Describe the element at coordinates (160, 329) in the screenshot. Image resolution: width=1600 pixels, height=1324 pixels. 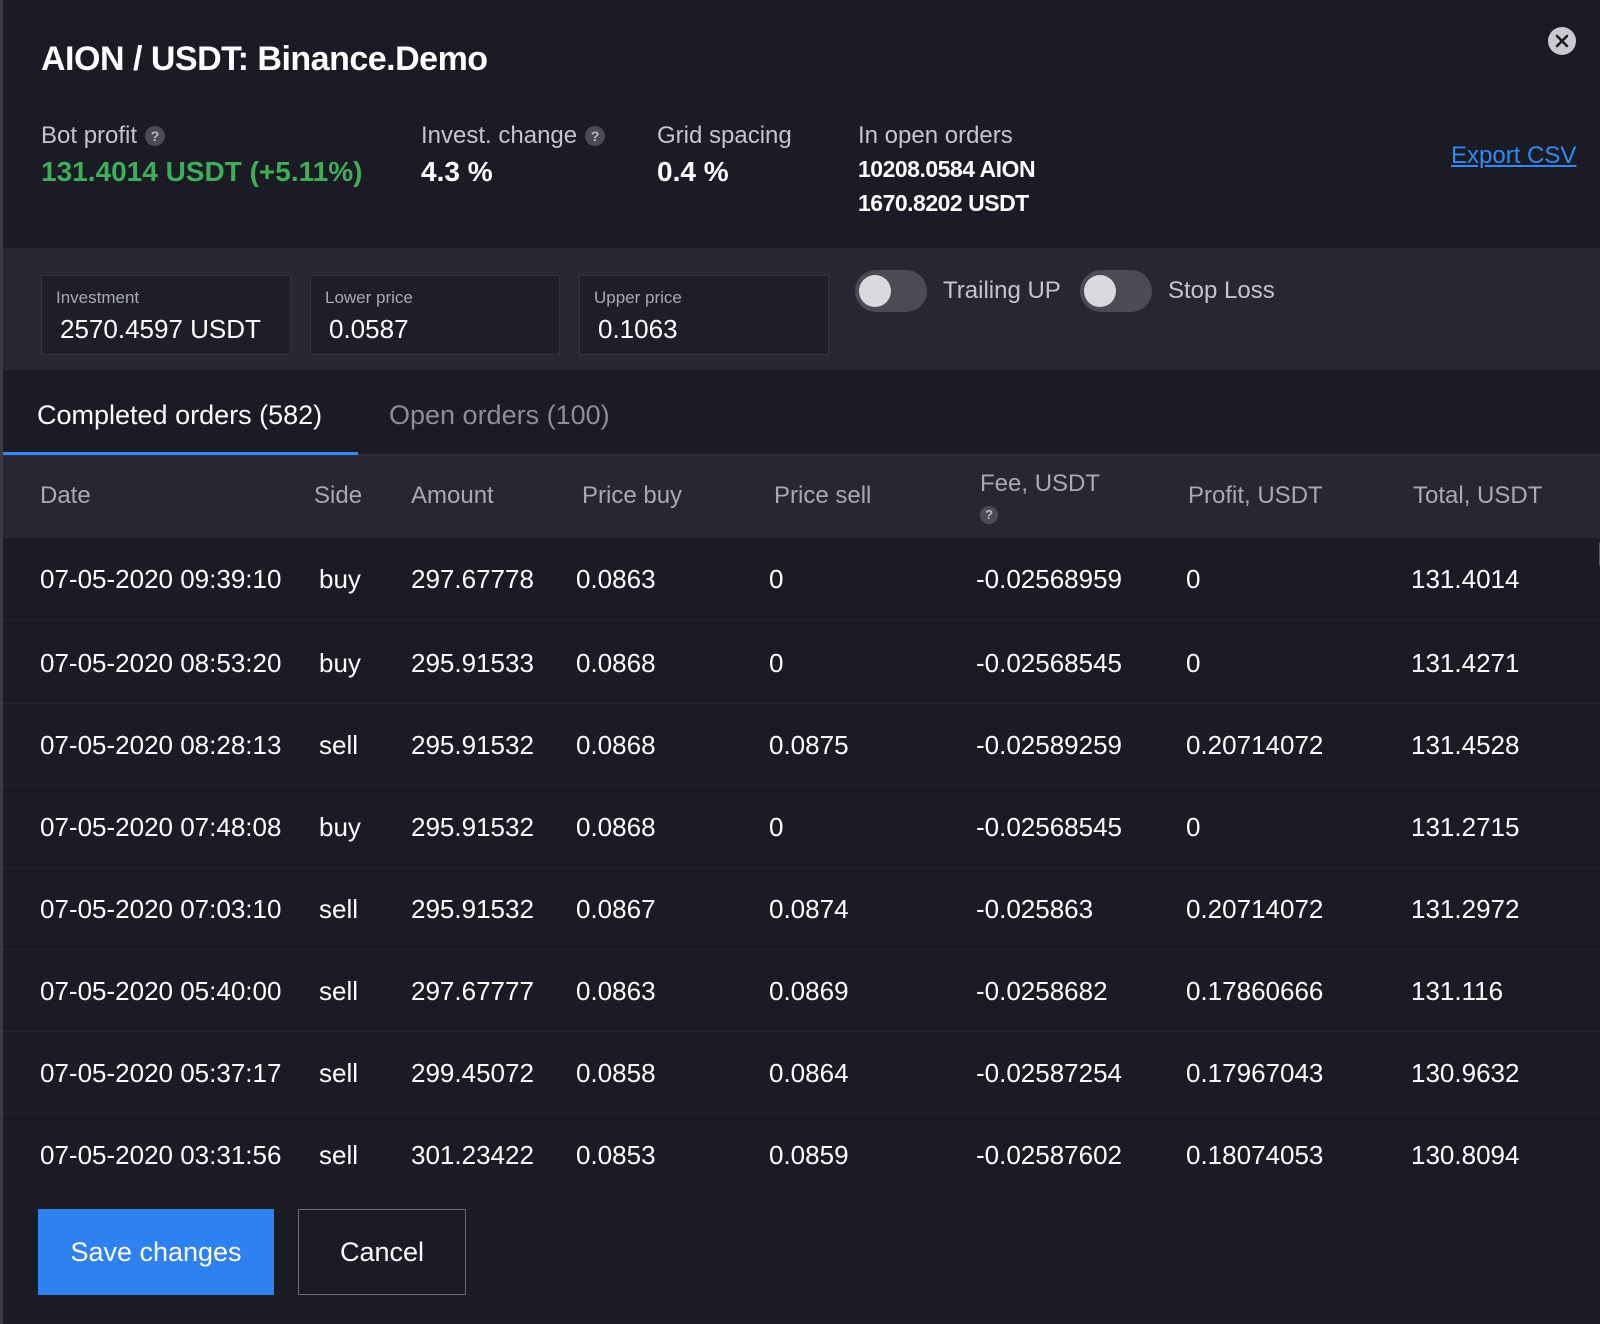
I see `investment-value: 2570.4597 USDT` at that location.